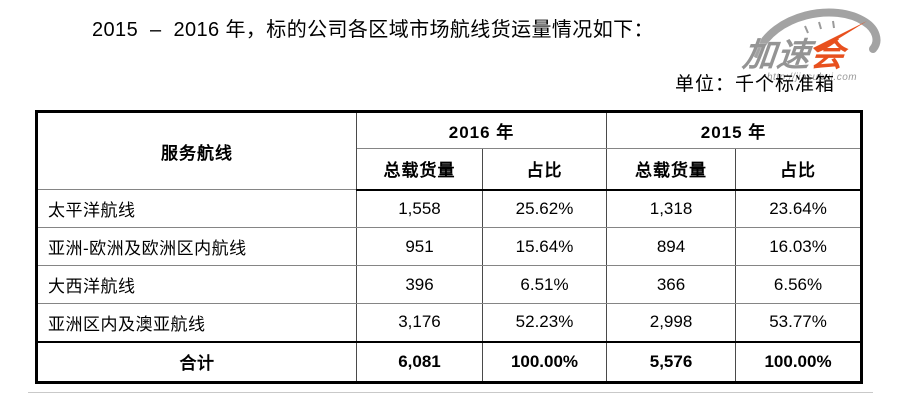  Describe the element at coordinates (671, 322) in the screenshot. I see `volume-2015: 2,998` at that location.